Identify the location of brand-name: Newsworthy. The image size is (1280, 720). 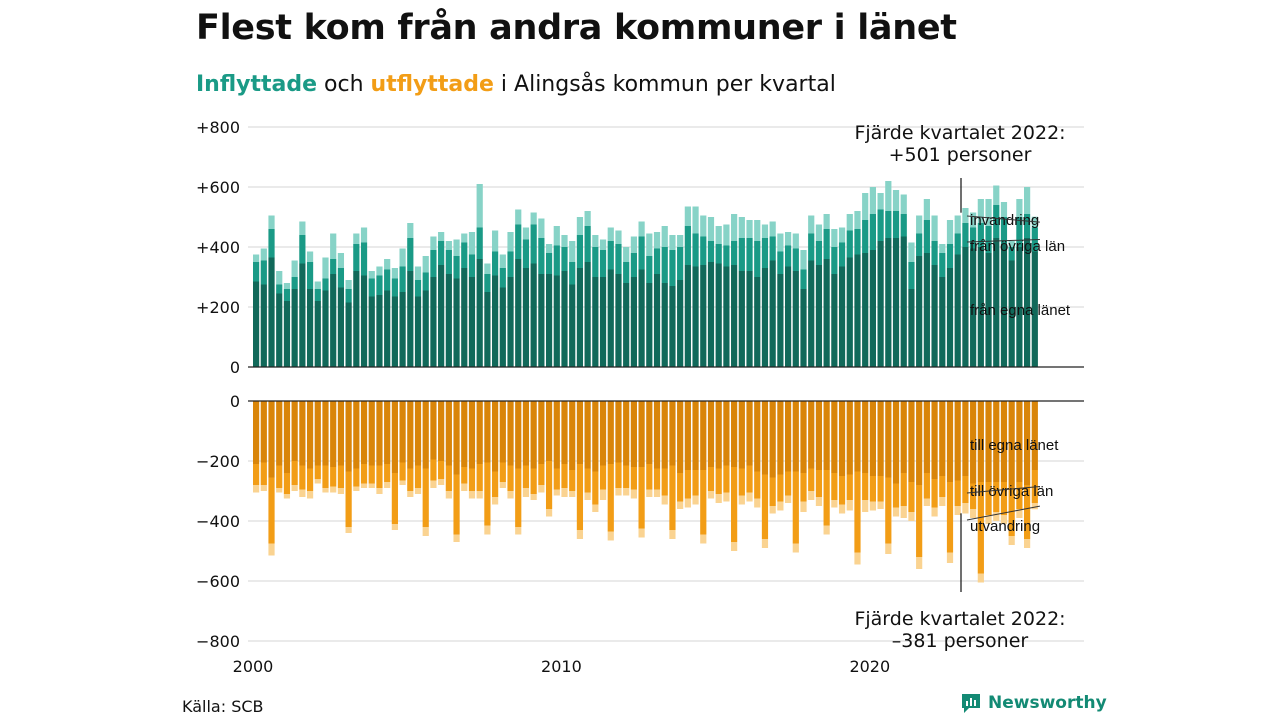
(1047, 703).